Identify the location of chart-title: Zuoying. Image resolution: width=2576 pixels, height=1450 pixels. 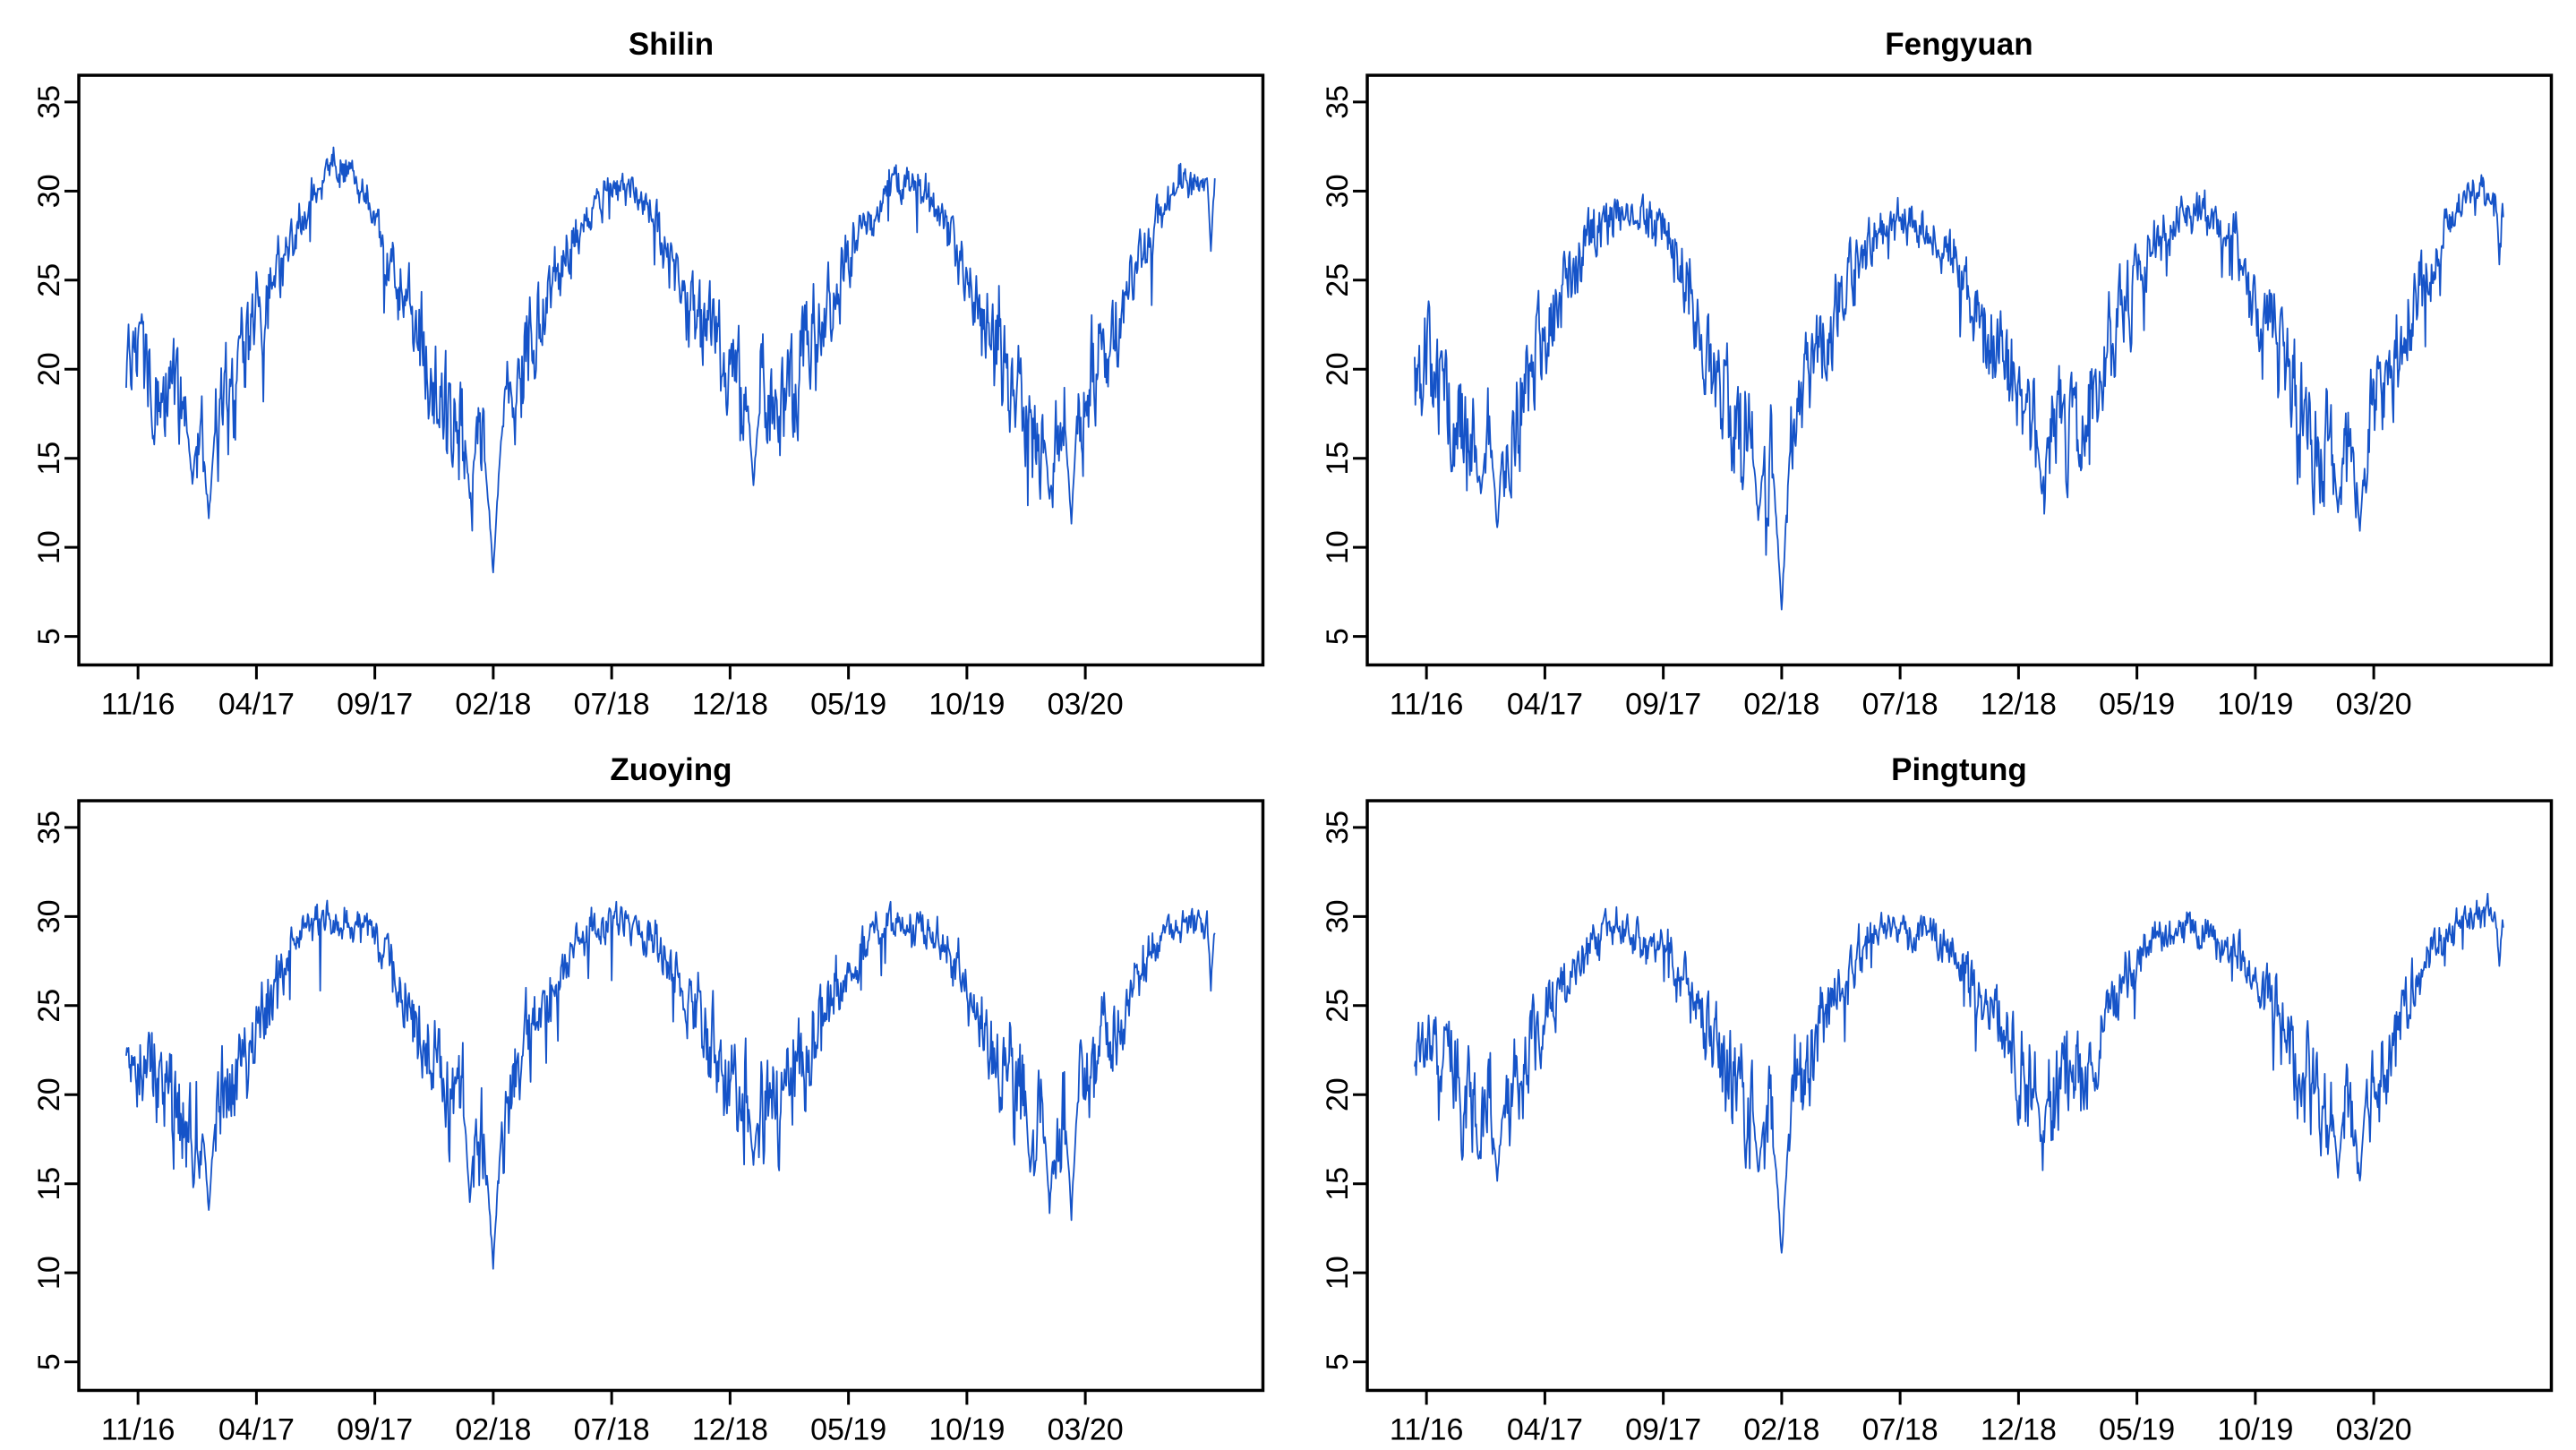
(671, 769).